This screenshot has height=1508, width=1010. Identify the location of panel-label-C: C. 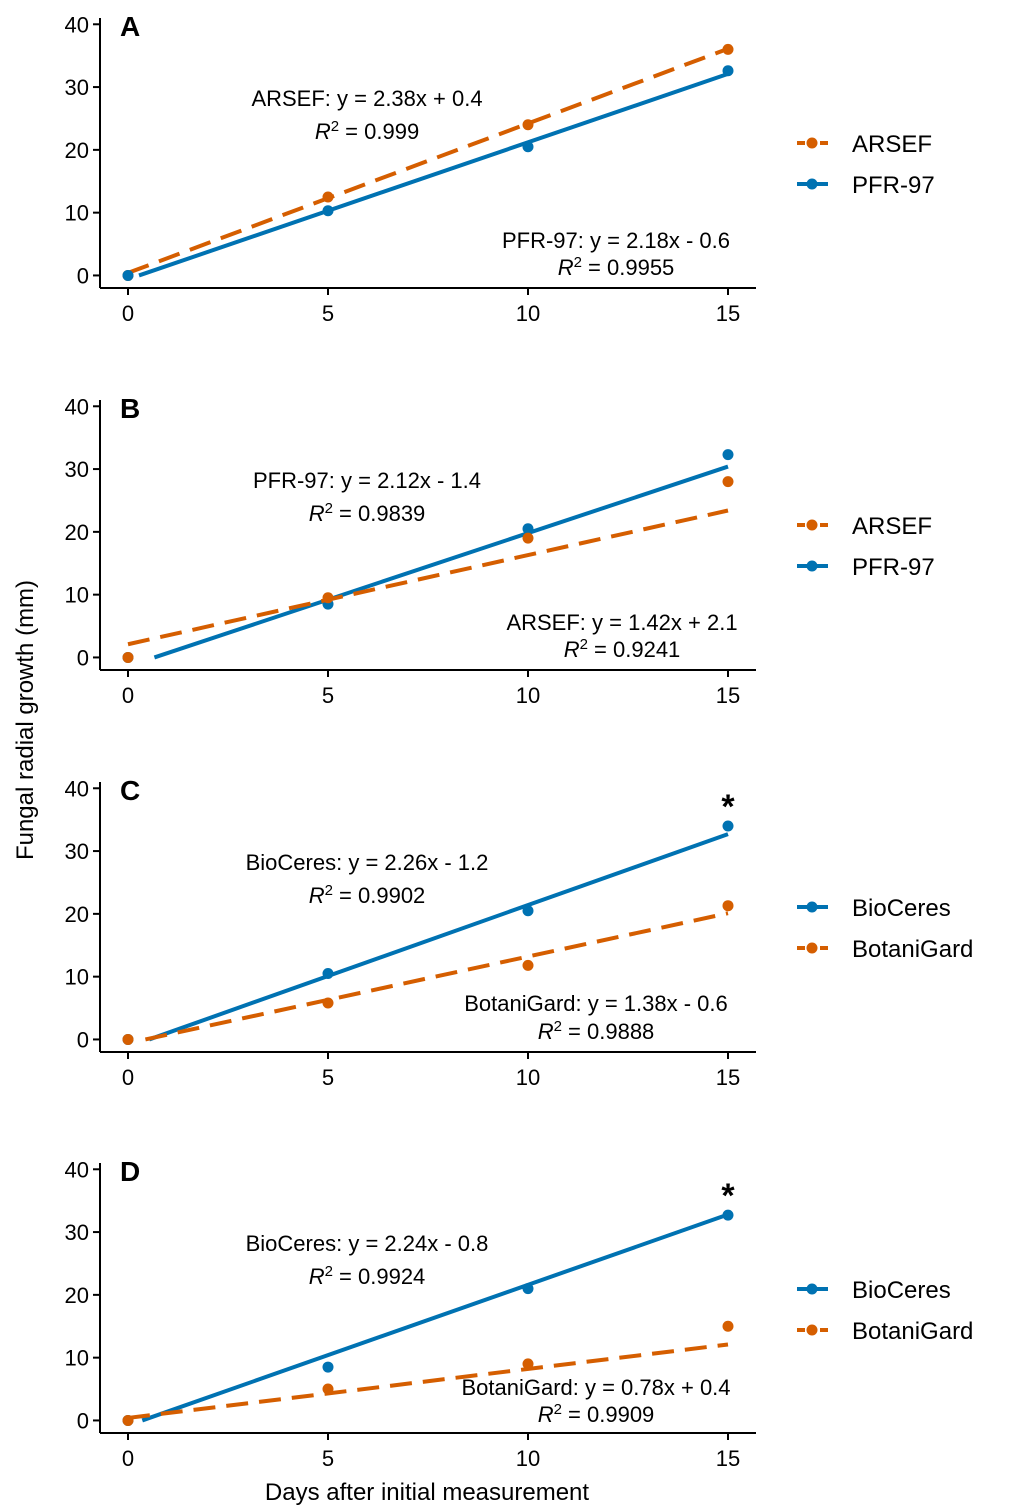
(130, 790).